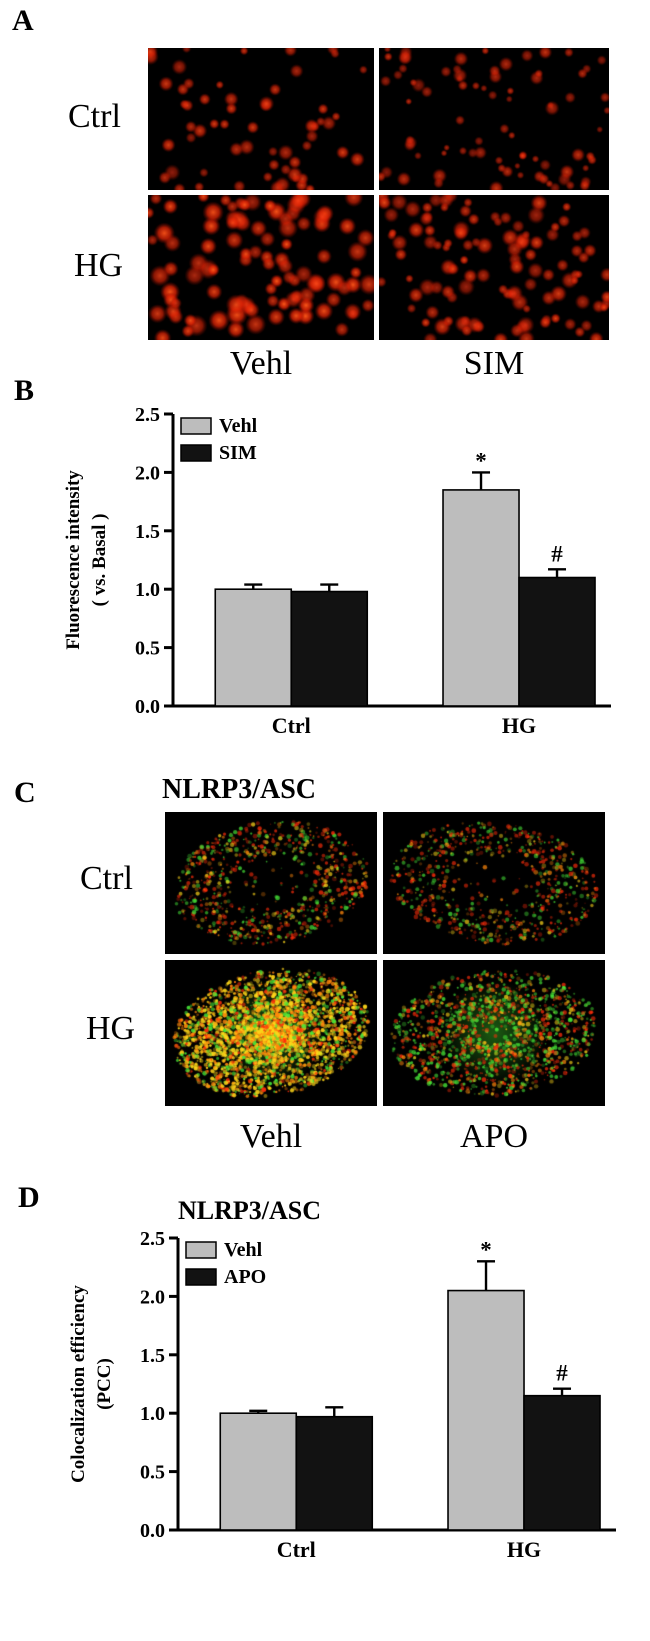 The image size is (650, 1641). What do you see at coordinates (239, 789) in the screenshot?
I see `panel-c-title: NLRP3/ASC` at bounding box center [239, 789].